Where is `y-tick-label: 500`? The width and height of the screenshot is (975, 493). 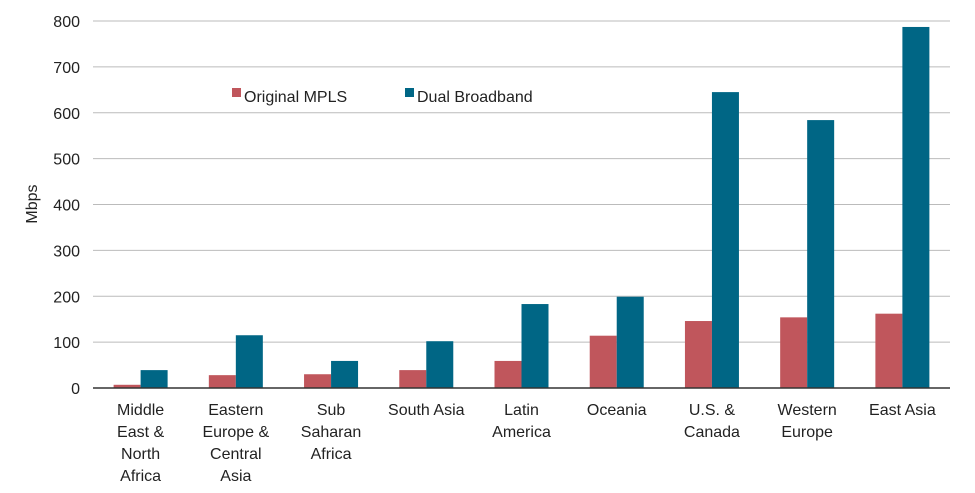
y-tick-label: 500 is located at coordinates (66, 160).